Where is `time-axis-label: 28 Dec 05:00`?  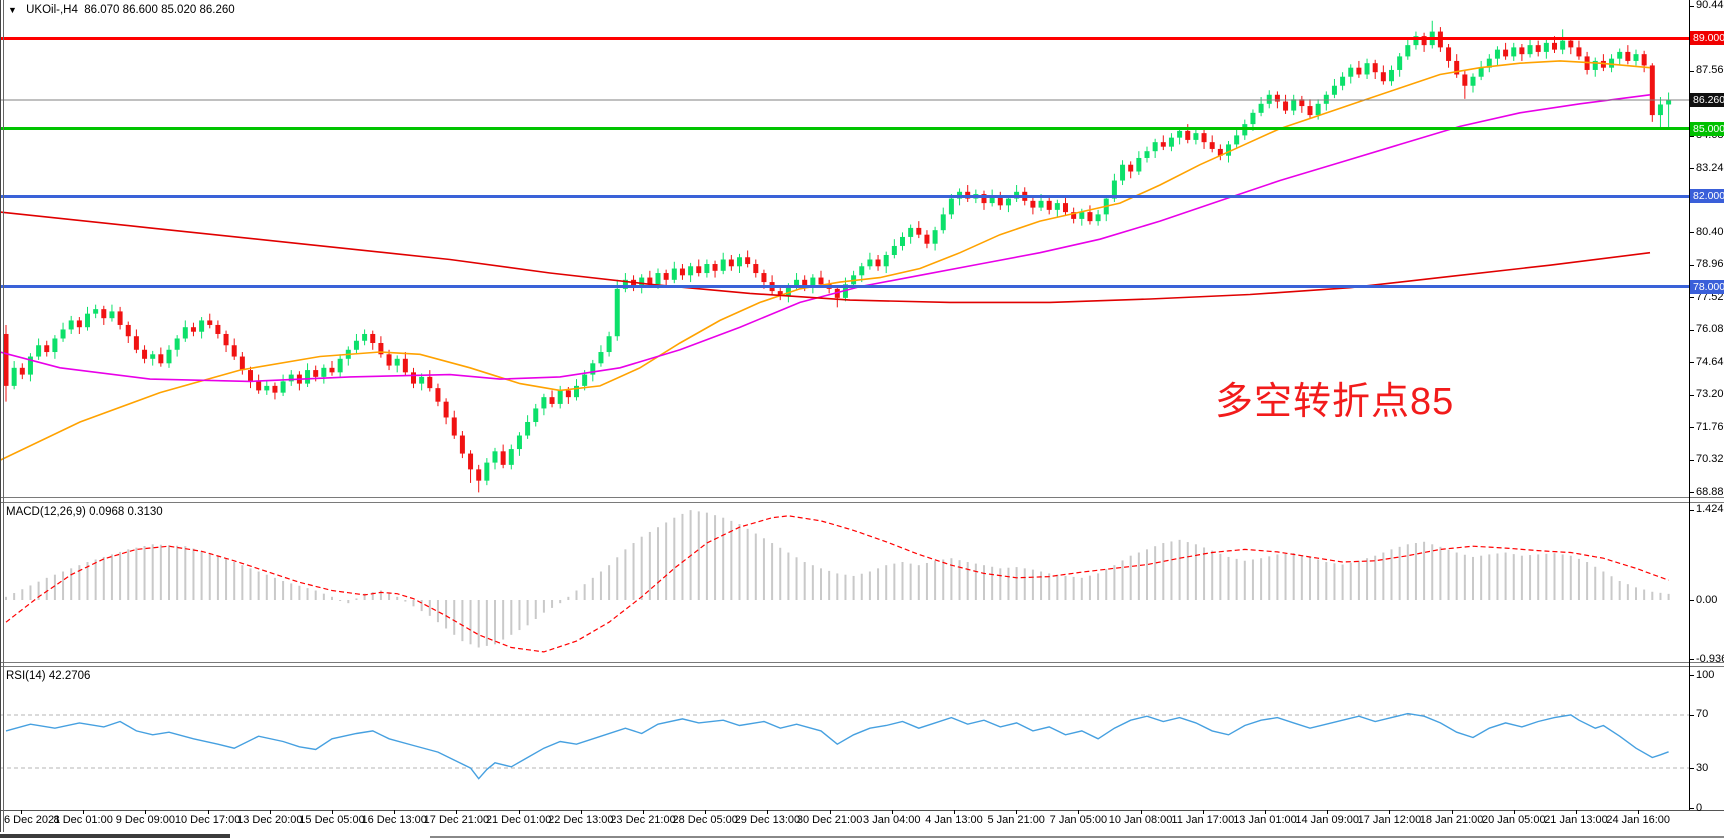 time-axis-label: 28 Dec 05:00 is located at coordinates (705, 820).